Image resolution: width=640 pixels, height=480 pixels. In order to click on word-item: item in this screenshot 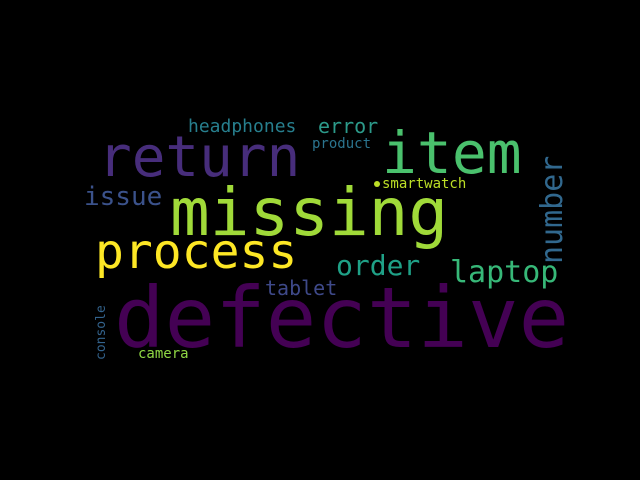, I will do `click(452, 153)`.